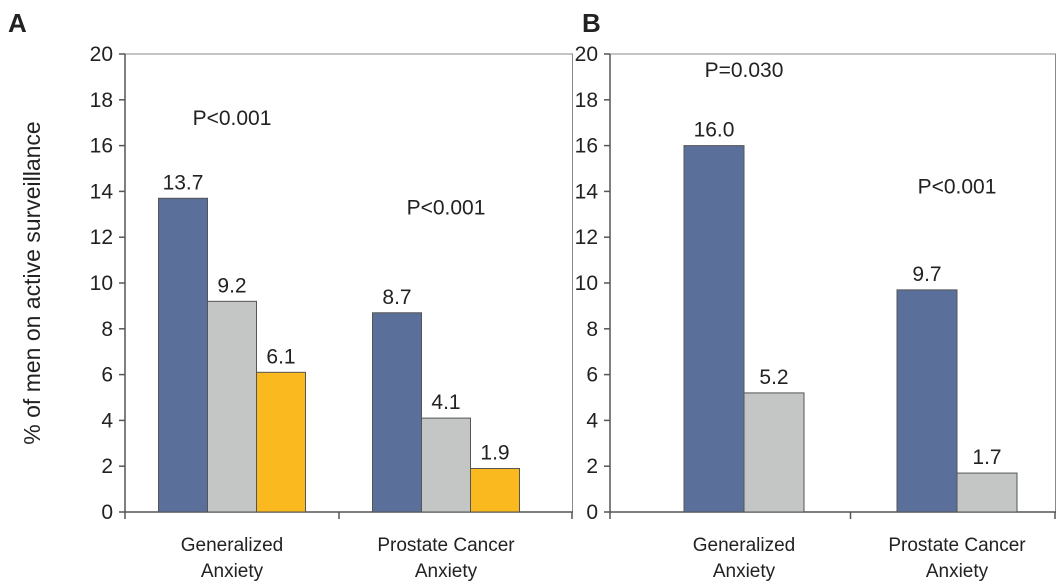 Image resolution: width=1056 pixels, height=584 pixels. Describe the element at coordinates (280, 356) in the screenshot. I see `bar-value-label: 6.1` at that location.